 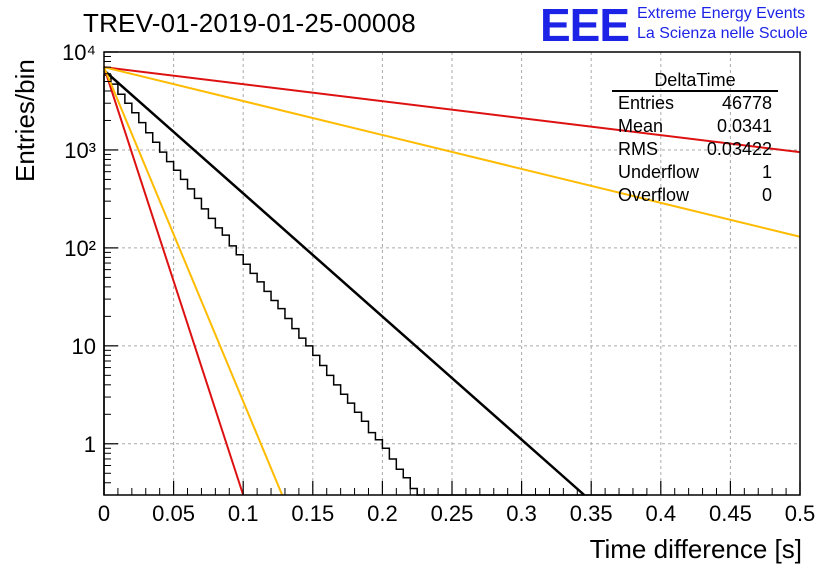 What do you see at coordinates (312, 513) in the screenshot?
I see `x-tick-label: 0.15` at bounding box center [312, 513].